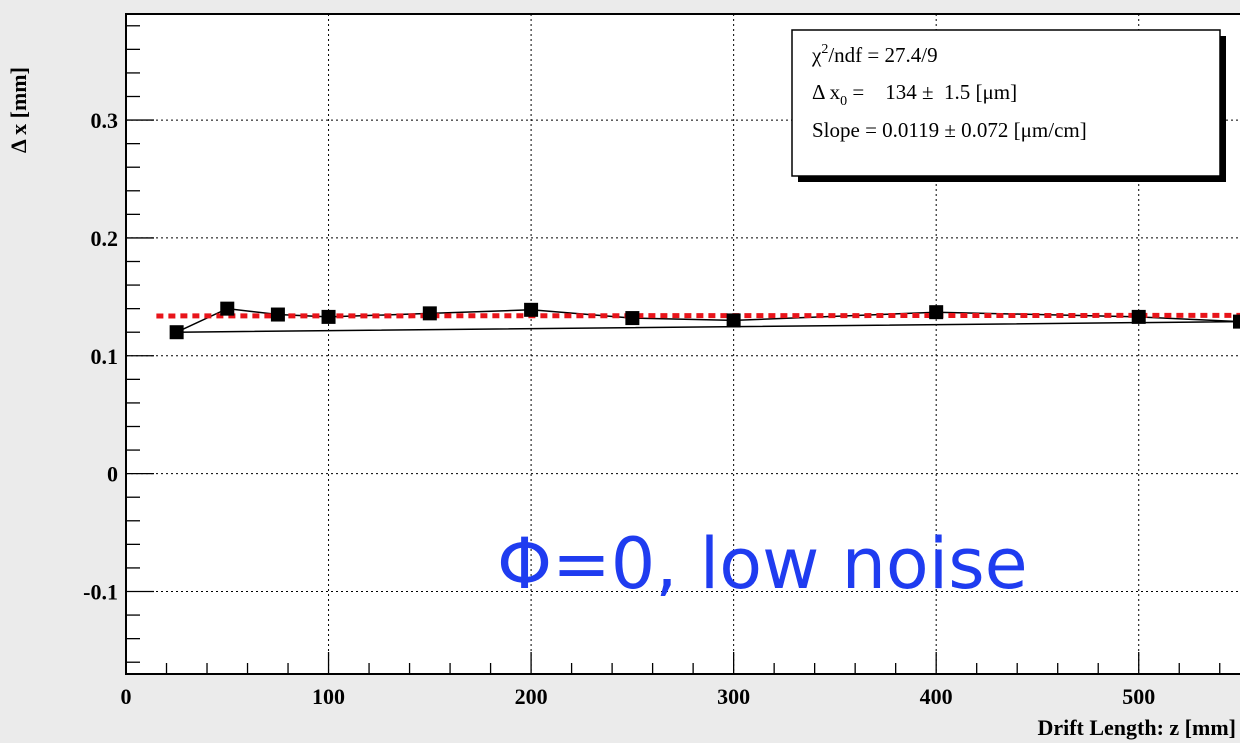 The height and width of the screenshot is (743, 1240). I want to click on y-axis-title: Δ x [mm], so click(18, 110).